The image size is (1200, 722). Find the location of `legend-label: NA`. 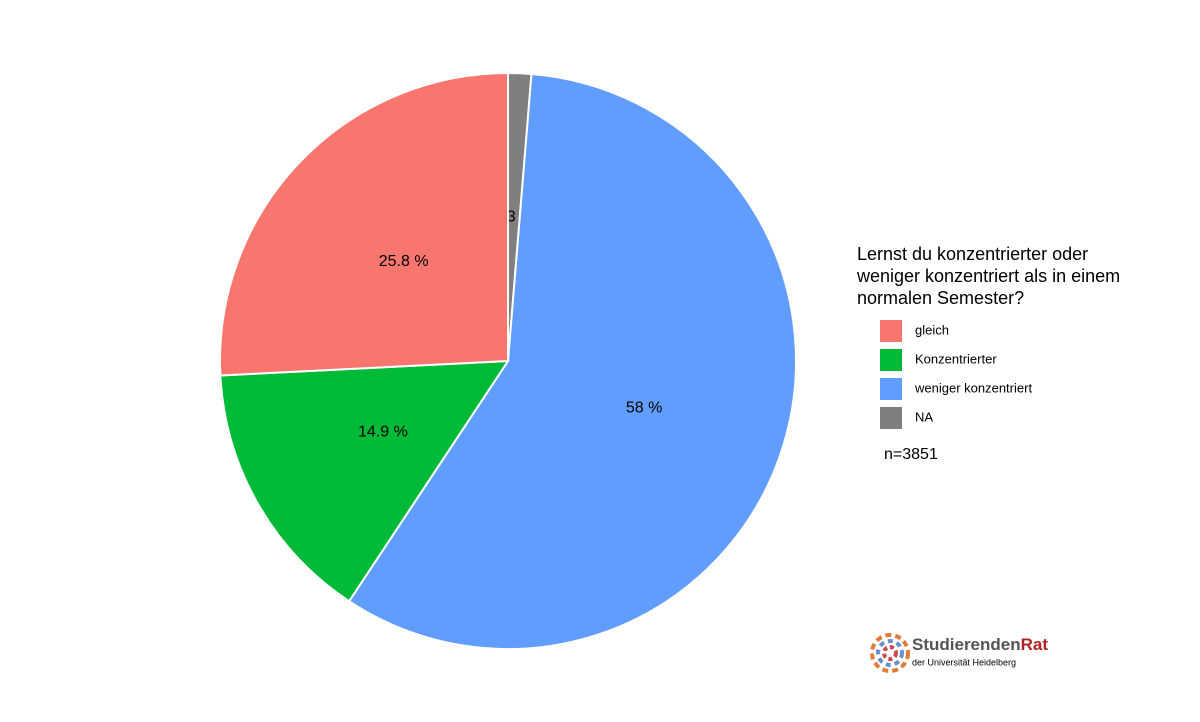

legend-label: NA is located at coordinates (924, 416).